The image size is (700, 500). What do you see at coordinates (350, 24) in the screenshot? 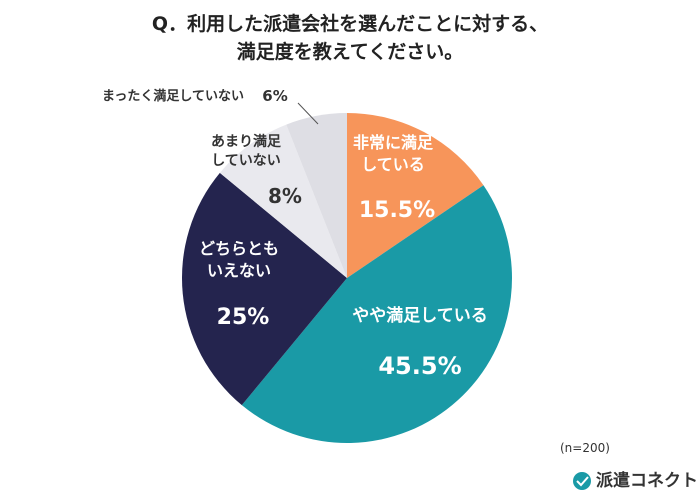
I see `chart-title: Q．利用した派遣会社を選んだことに対する、` at bounding box center [350, 24].